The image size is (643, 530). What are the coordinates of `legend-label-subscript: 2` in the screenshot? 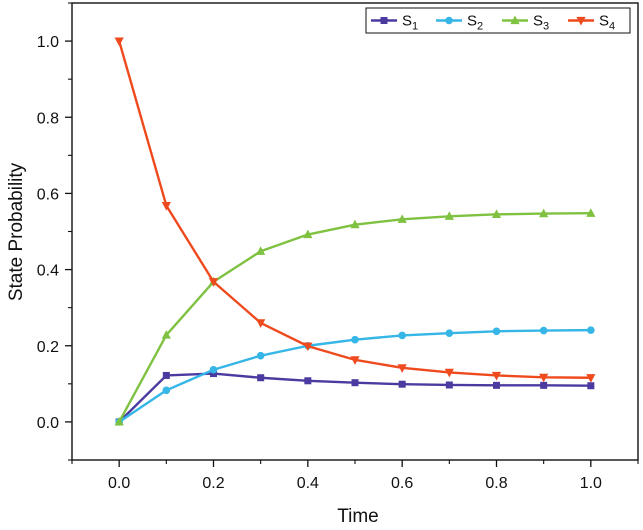 It's located at (480, 27).